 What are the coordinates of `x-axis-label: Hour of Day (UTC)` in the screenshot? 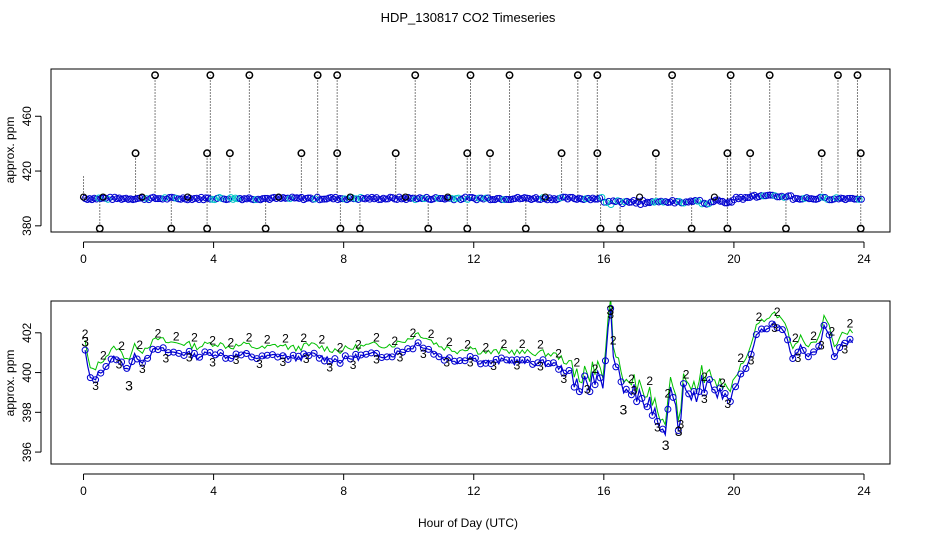 It's located at (468, 523).